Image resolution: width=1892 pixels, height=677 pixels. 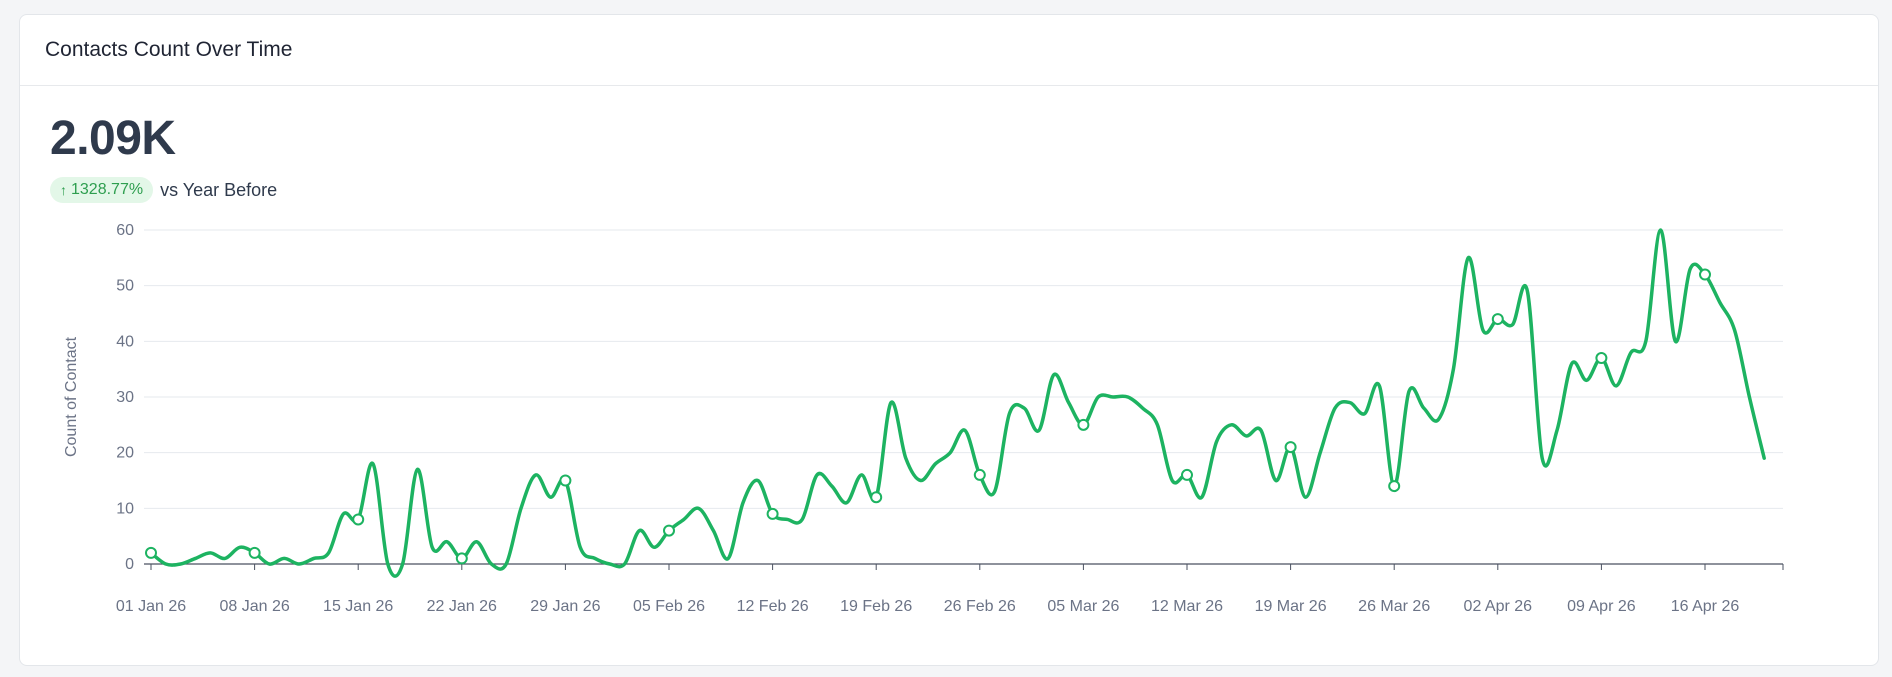 What do you see at coordinates (1601, 606) in the screenshot?
I see `x-tick-label: 09 Apr 26` at bounding box center [1601, 606].